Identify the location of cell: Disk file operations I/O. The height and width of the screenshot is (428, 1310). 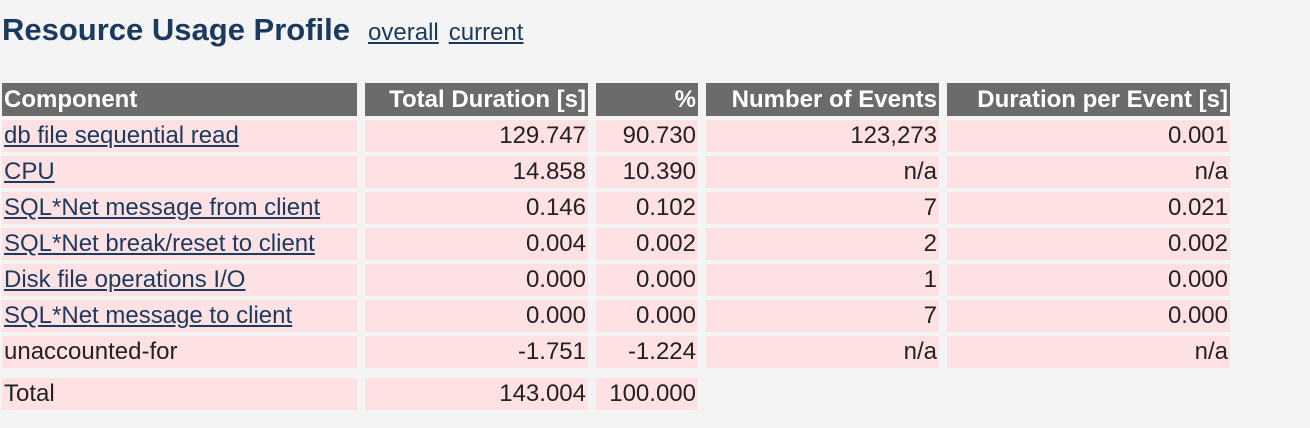
(179, 280).